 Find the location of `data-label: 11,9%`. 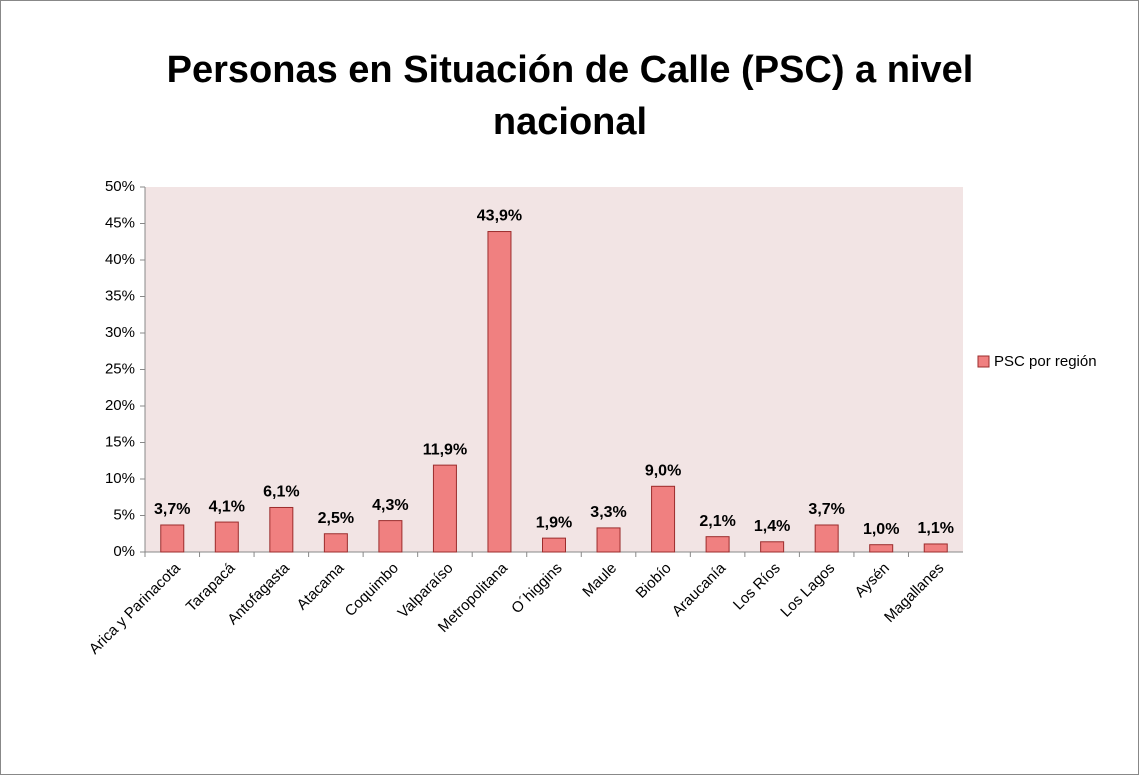

data-label: 11,9% is located at coordinates (445, 449).